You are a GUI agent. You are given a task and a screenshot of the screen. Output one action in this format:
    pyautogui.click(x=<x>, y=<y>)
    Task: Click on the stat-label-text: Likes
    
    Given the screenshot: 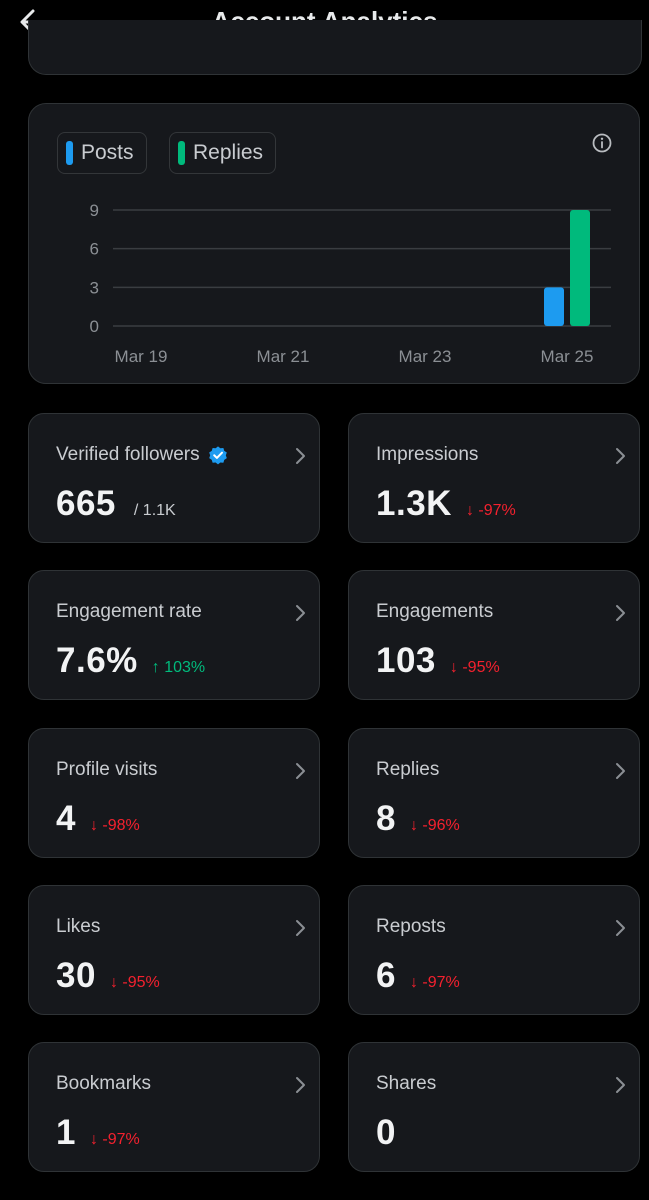 What is the action you would take?
    pyautogui.click(x=78, y=926)
    